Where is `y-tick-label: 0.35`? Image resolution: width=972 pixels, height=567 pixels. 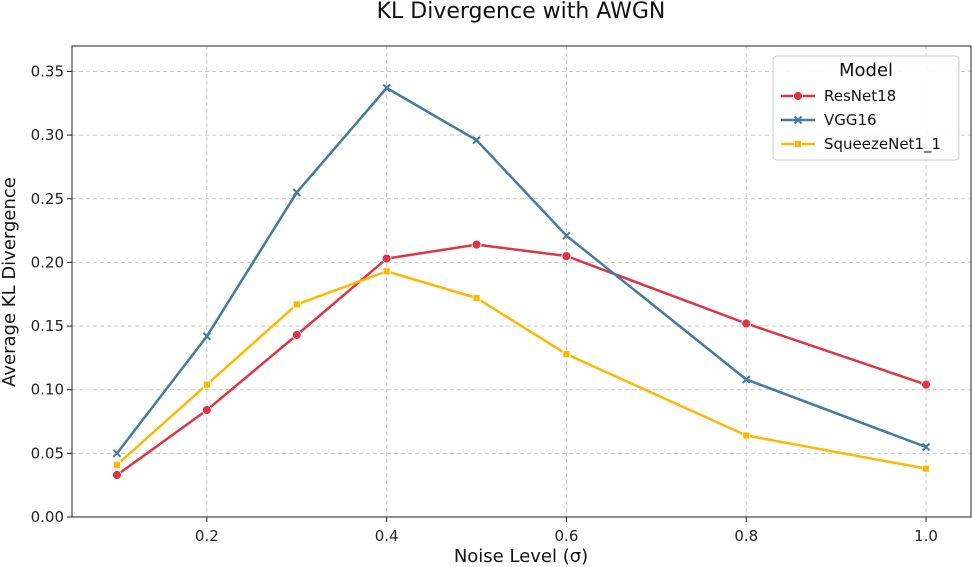 y-tick-label: 0.35 is located at coordinates (47, 71).